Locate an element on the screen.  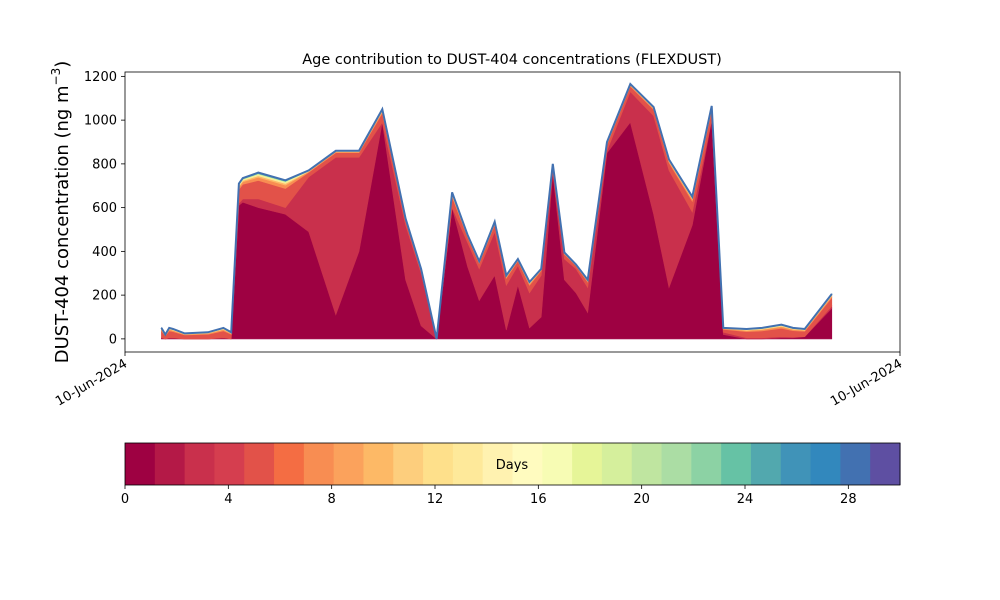
y-axis: 0 200 400 600 800 1000 1200 is located at coordinates (104, 208).